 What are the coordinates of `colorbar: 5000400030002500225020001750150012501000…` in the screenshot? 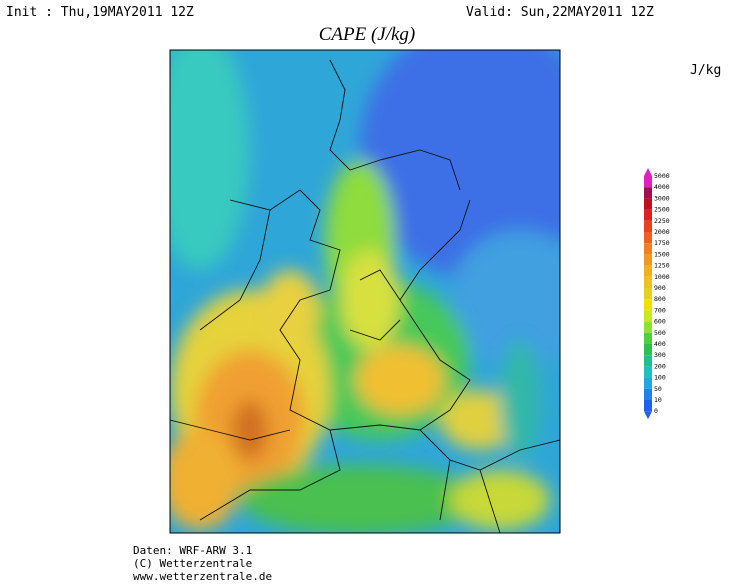 It's located at (657, 294).